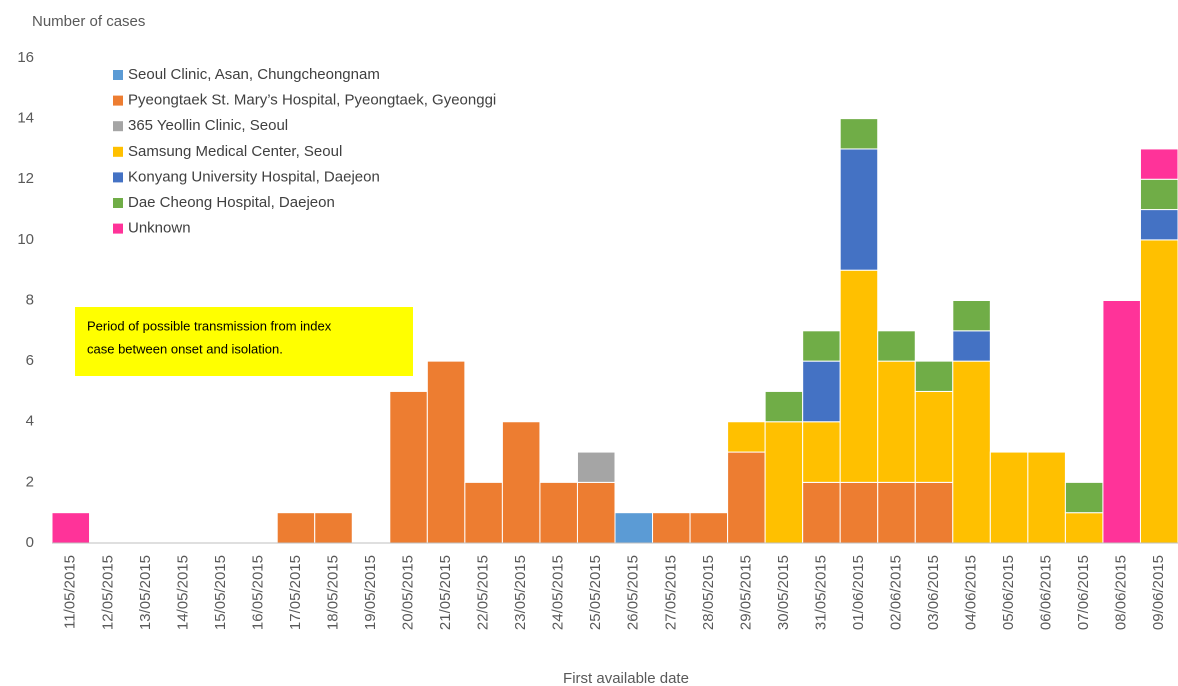  I want to click on legend-text: Konyang University Hospital, Daejeon, so click(254, 176).